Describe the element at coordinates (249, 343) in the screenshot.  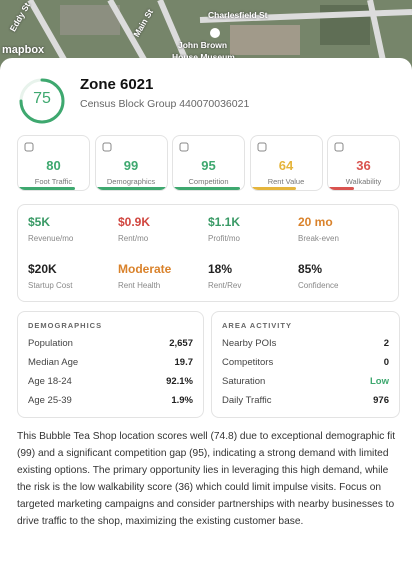
I see `row-label: Nearby POIs` at that location.